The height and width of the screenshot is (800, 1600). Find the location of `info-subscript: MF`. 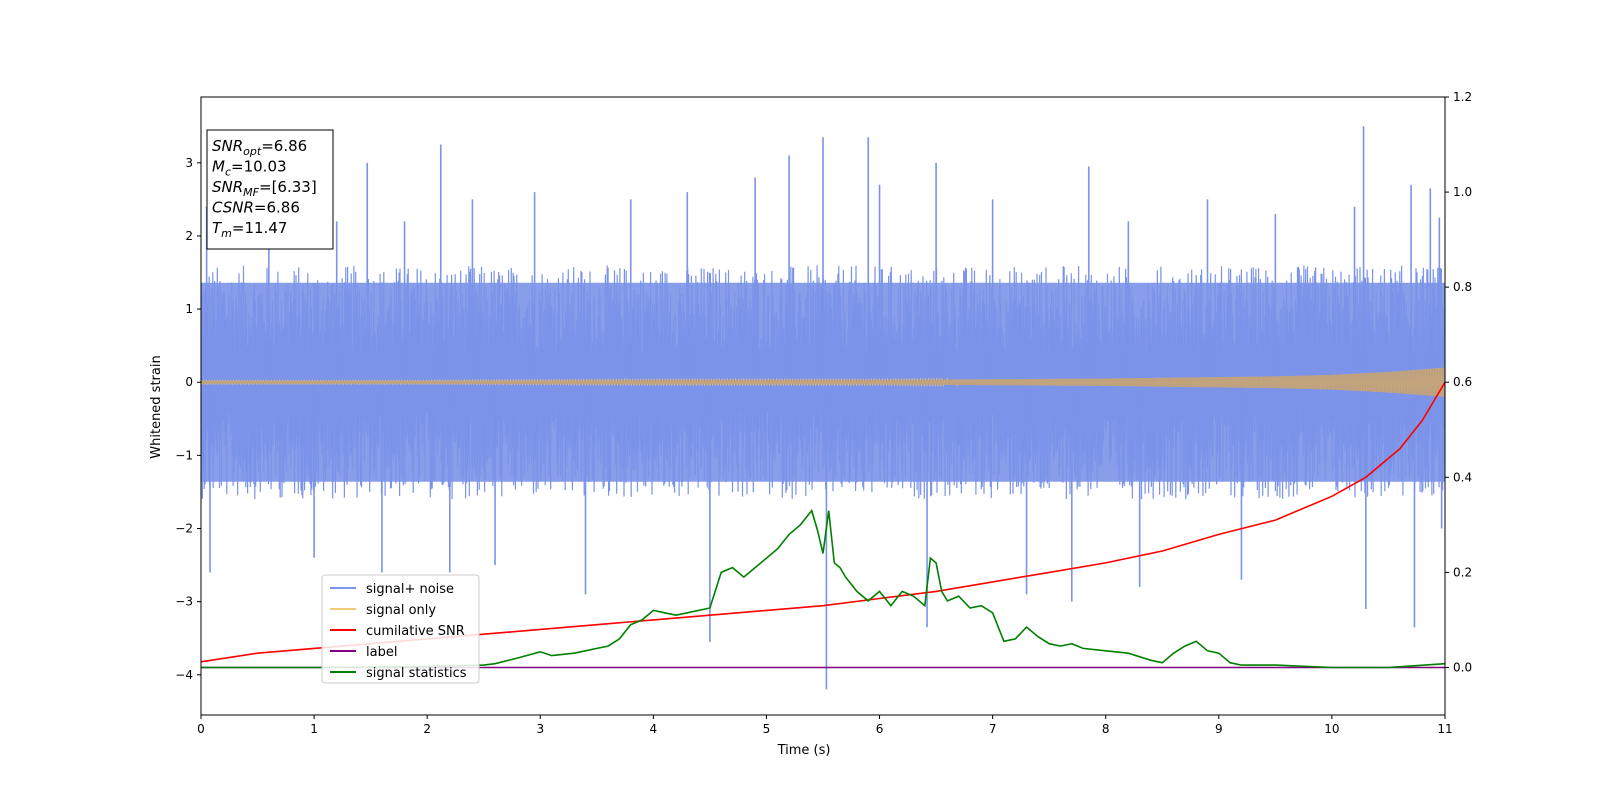

info-subscript: MF is located at coordinates (251, 192).